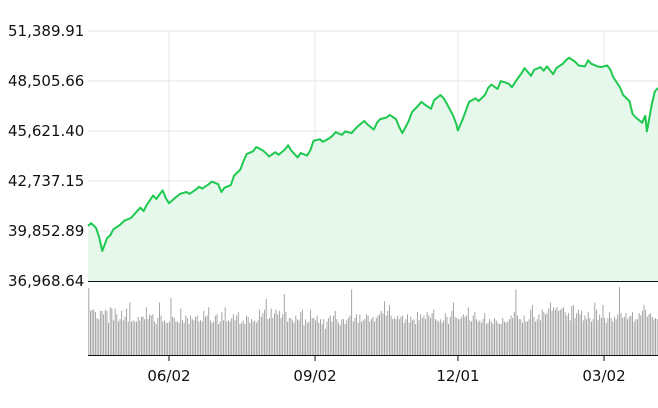 The width and height of the screenshot is (658, 408). I want to click on y-tick-label: 42,737.15, so click(46, 181).